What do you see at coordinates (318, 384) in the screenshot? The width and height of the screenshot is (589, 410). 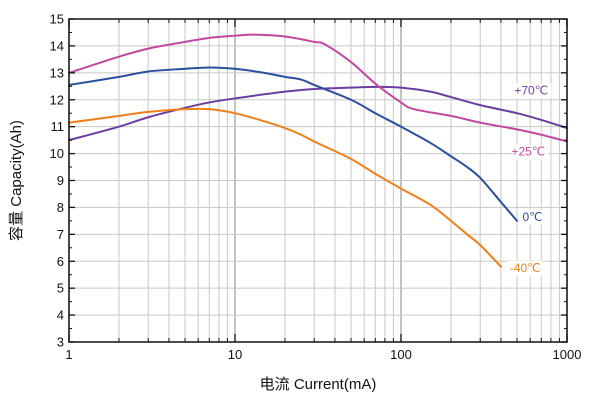 I see `x-axis-label: 电流 Current(mA)` at bounding box center [318, 384].